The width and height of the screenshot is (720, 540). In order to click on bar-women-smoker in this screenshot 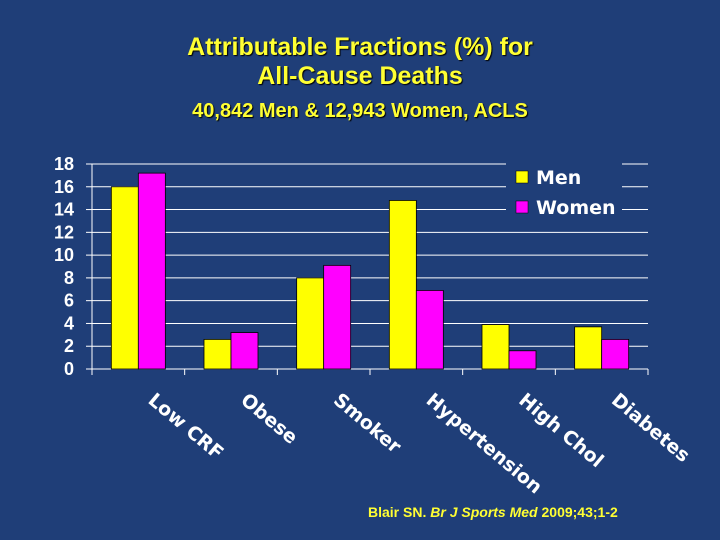, I will do `click(337, 317)`.